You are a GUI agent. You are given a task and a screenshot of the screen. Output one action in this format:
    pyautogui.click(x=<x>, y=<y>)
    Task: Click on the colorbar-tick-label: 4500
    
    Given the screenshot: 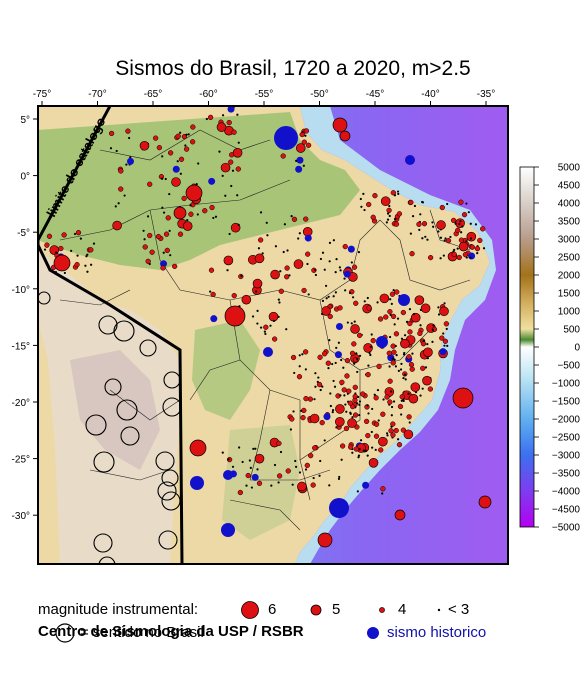 What is the action you would take?
    pyautogui.click(x=569, y=186)
    